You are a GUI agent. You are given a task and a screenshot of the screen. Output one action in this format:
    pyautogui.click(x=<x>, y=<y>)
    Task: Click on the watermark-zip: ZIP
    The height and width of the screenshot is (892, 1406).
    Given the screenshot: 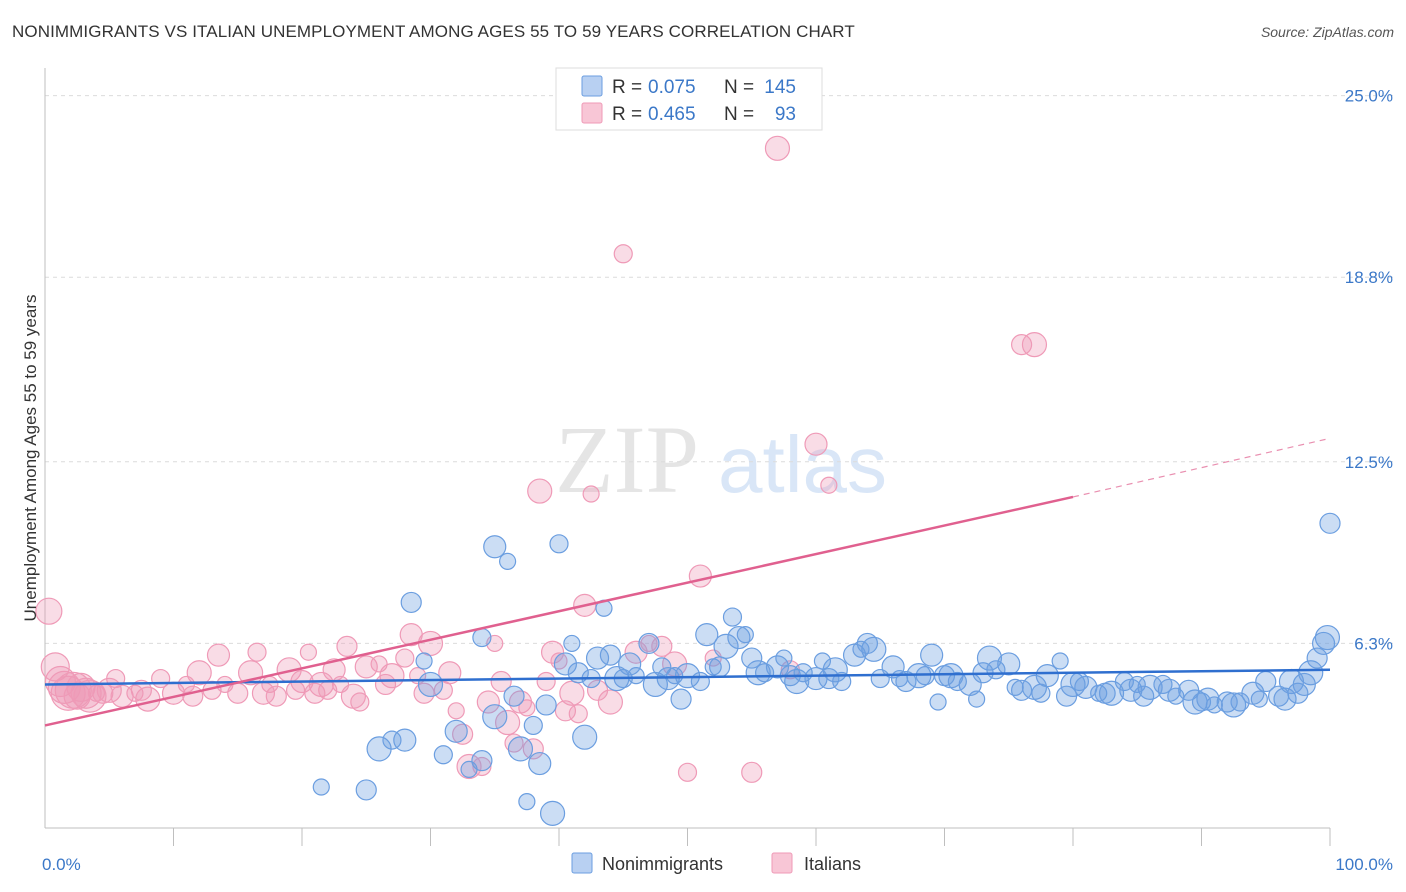 What is the action you would take?
    pyautogui.click(x=627, y=459)
    